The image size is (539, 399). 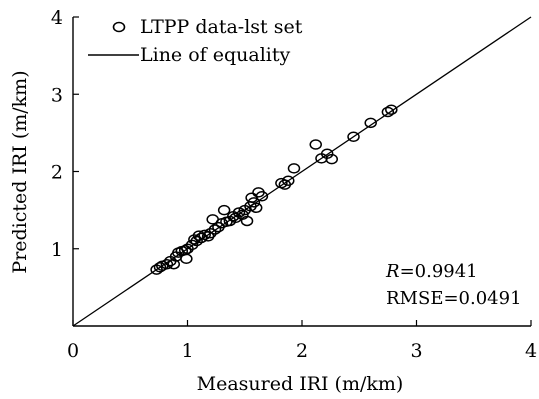 What do you see at coordinates (119, 27) in the screenshot?
I see `legend-circle-marker` at bounding box center [119, 27].